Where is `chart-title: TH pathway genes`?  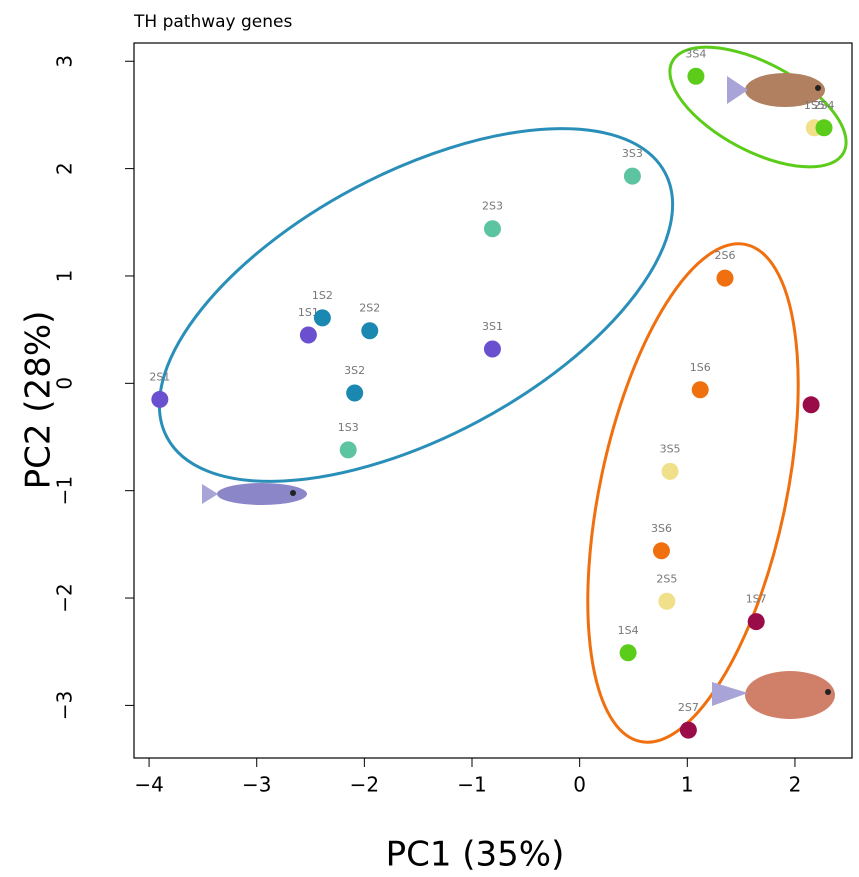
chart-title: TH pathway genes is located at coordinates (212, 22).